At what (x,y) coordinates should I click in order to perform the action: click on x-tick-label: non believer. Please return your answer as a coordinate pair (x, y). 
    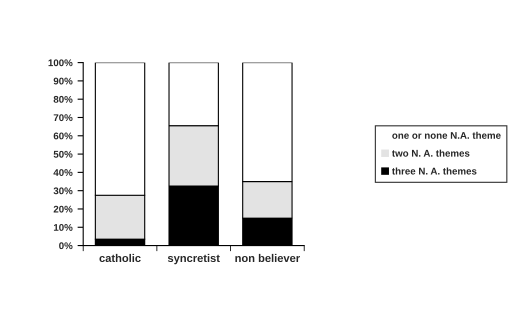
    Looking at the image, I should click on (267, 258).